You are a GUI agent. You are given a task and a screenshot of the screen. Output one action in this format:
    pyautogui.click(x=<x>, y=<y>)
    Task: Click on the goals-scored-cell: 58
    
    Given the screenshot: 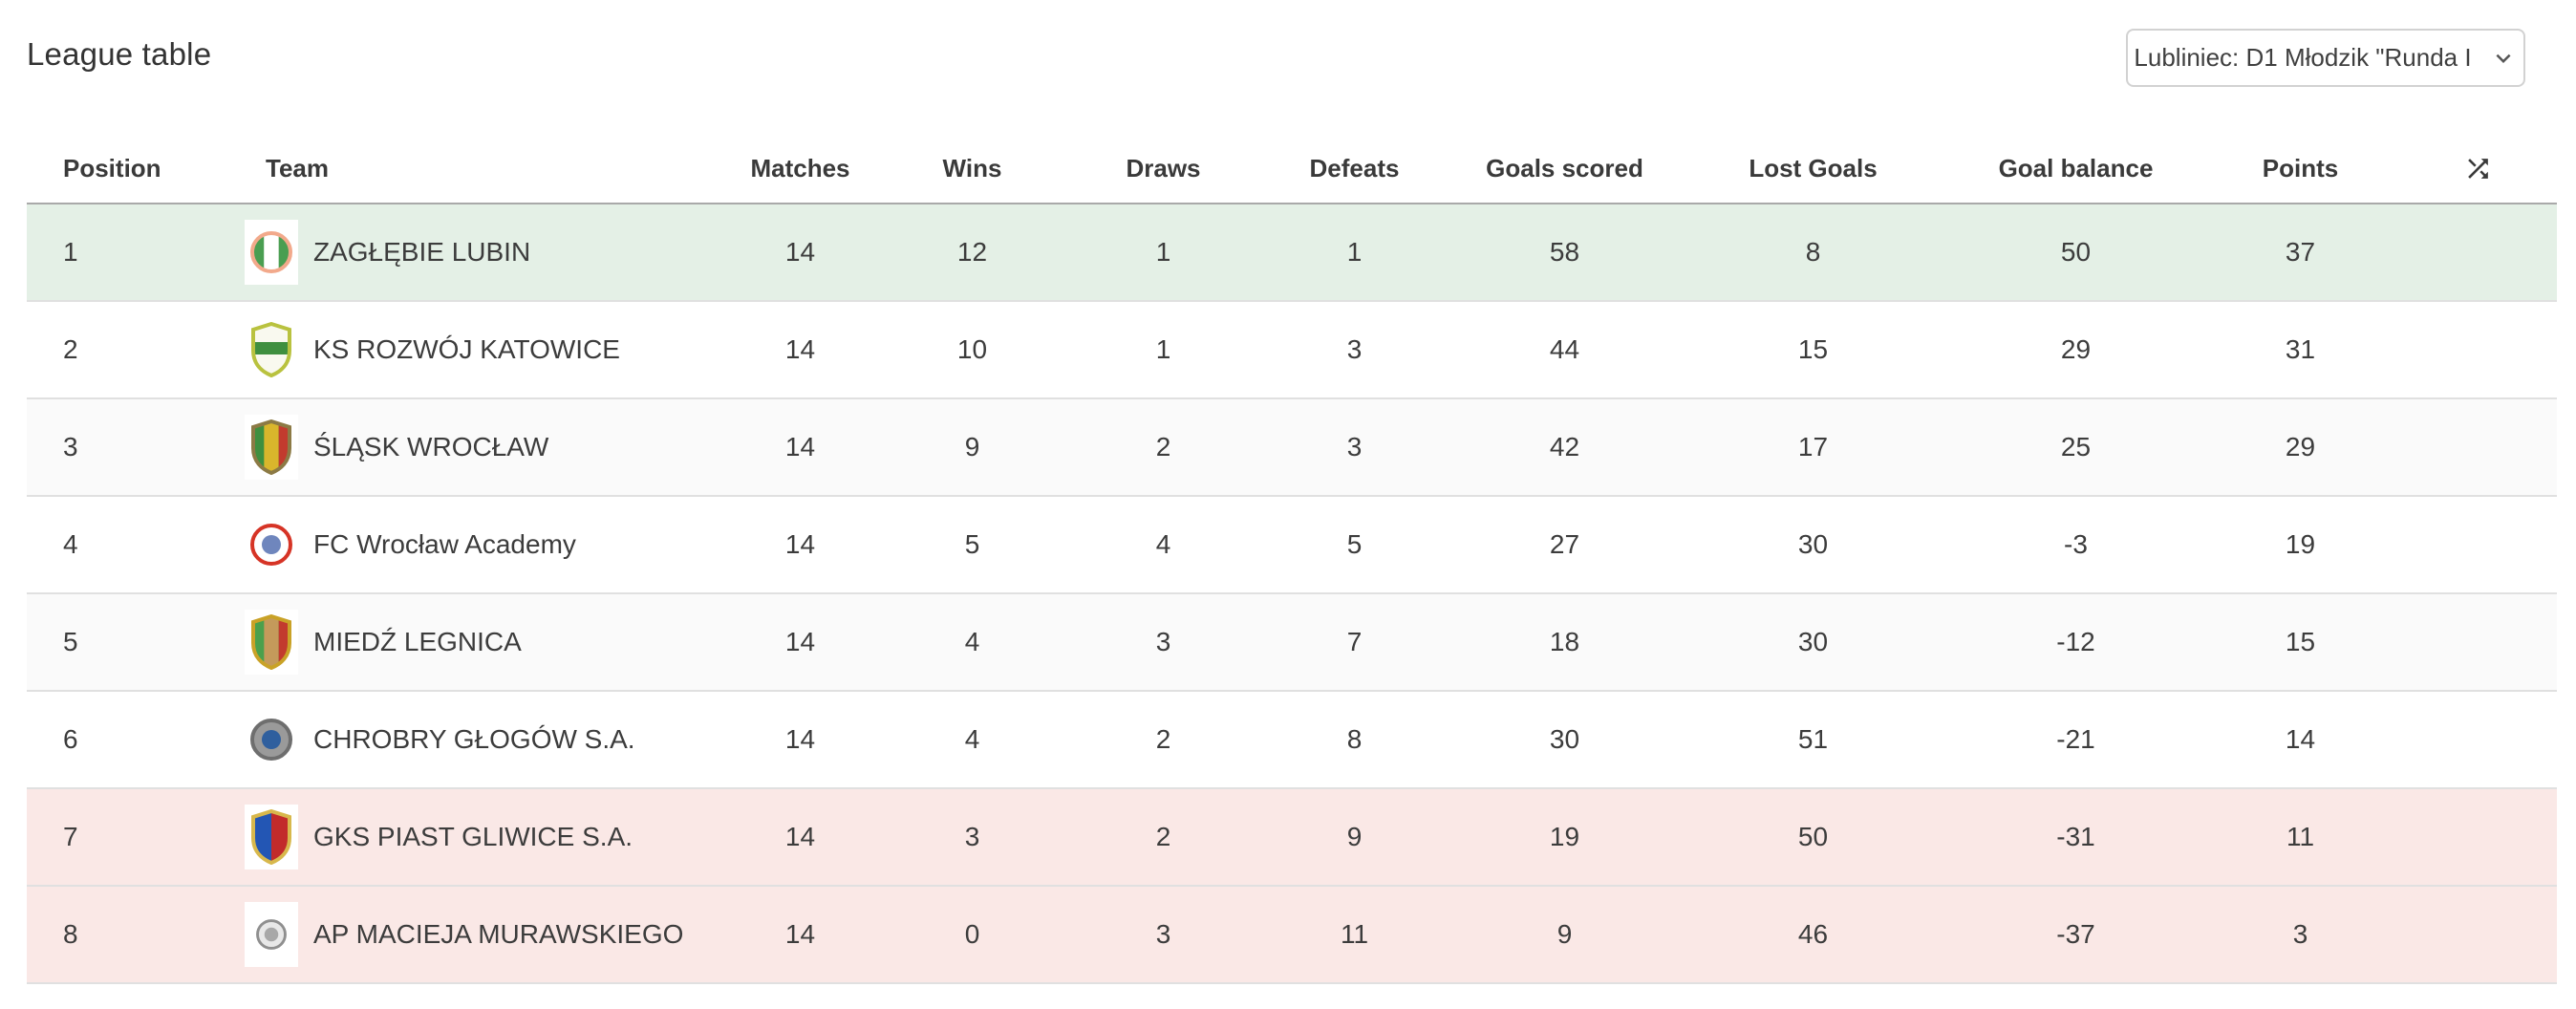 What is the action you would take?
    pyautogui.click(x=1564, y=252)
    